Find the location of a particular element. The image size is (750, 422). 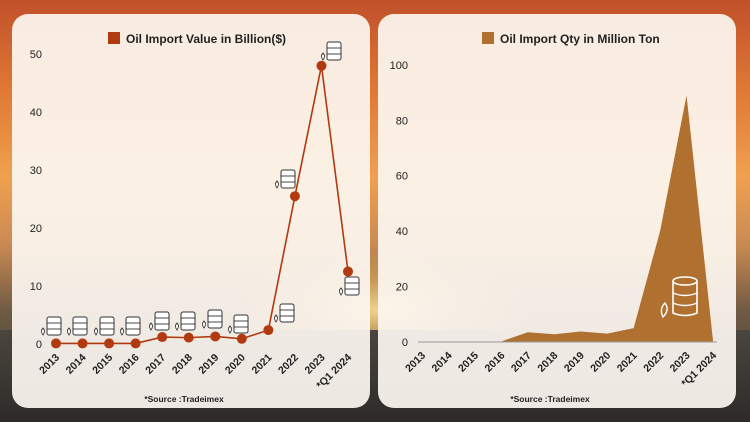

y-tick-label-2: 40 is located at coordinates (402, 232).